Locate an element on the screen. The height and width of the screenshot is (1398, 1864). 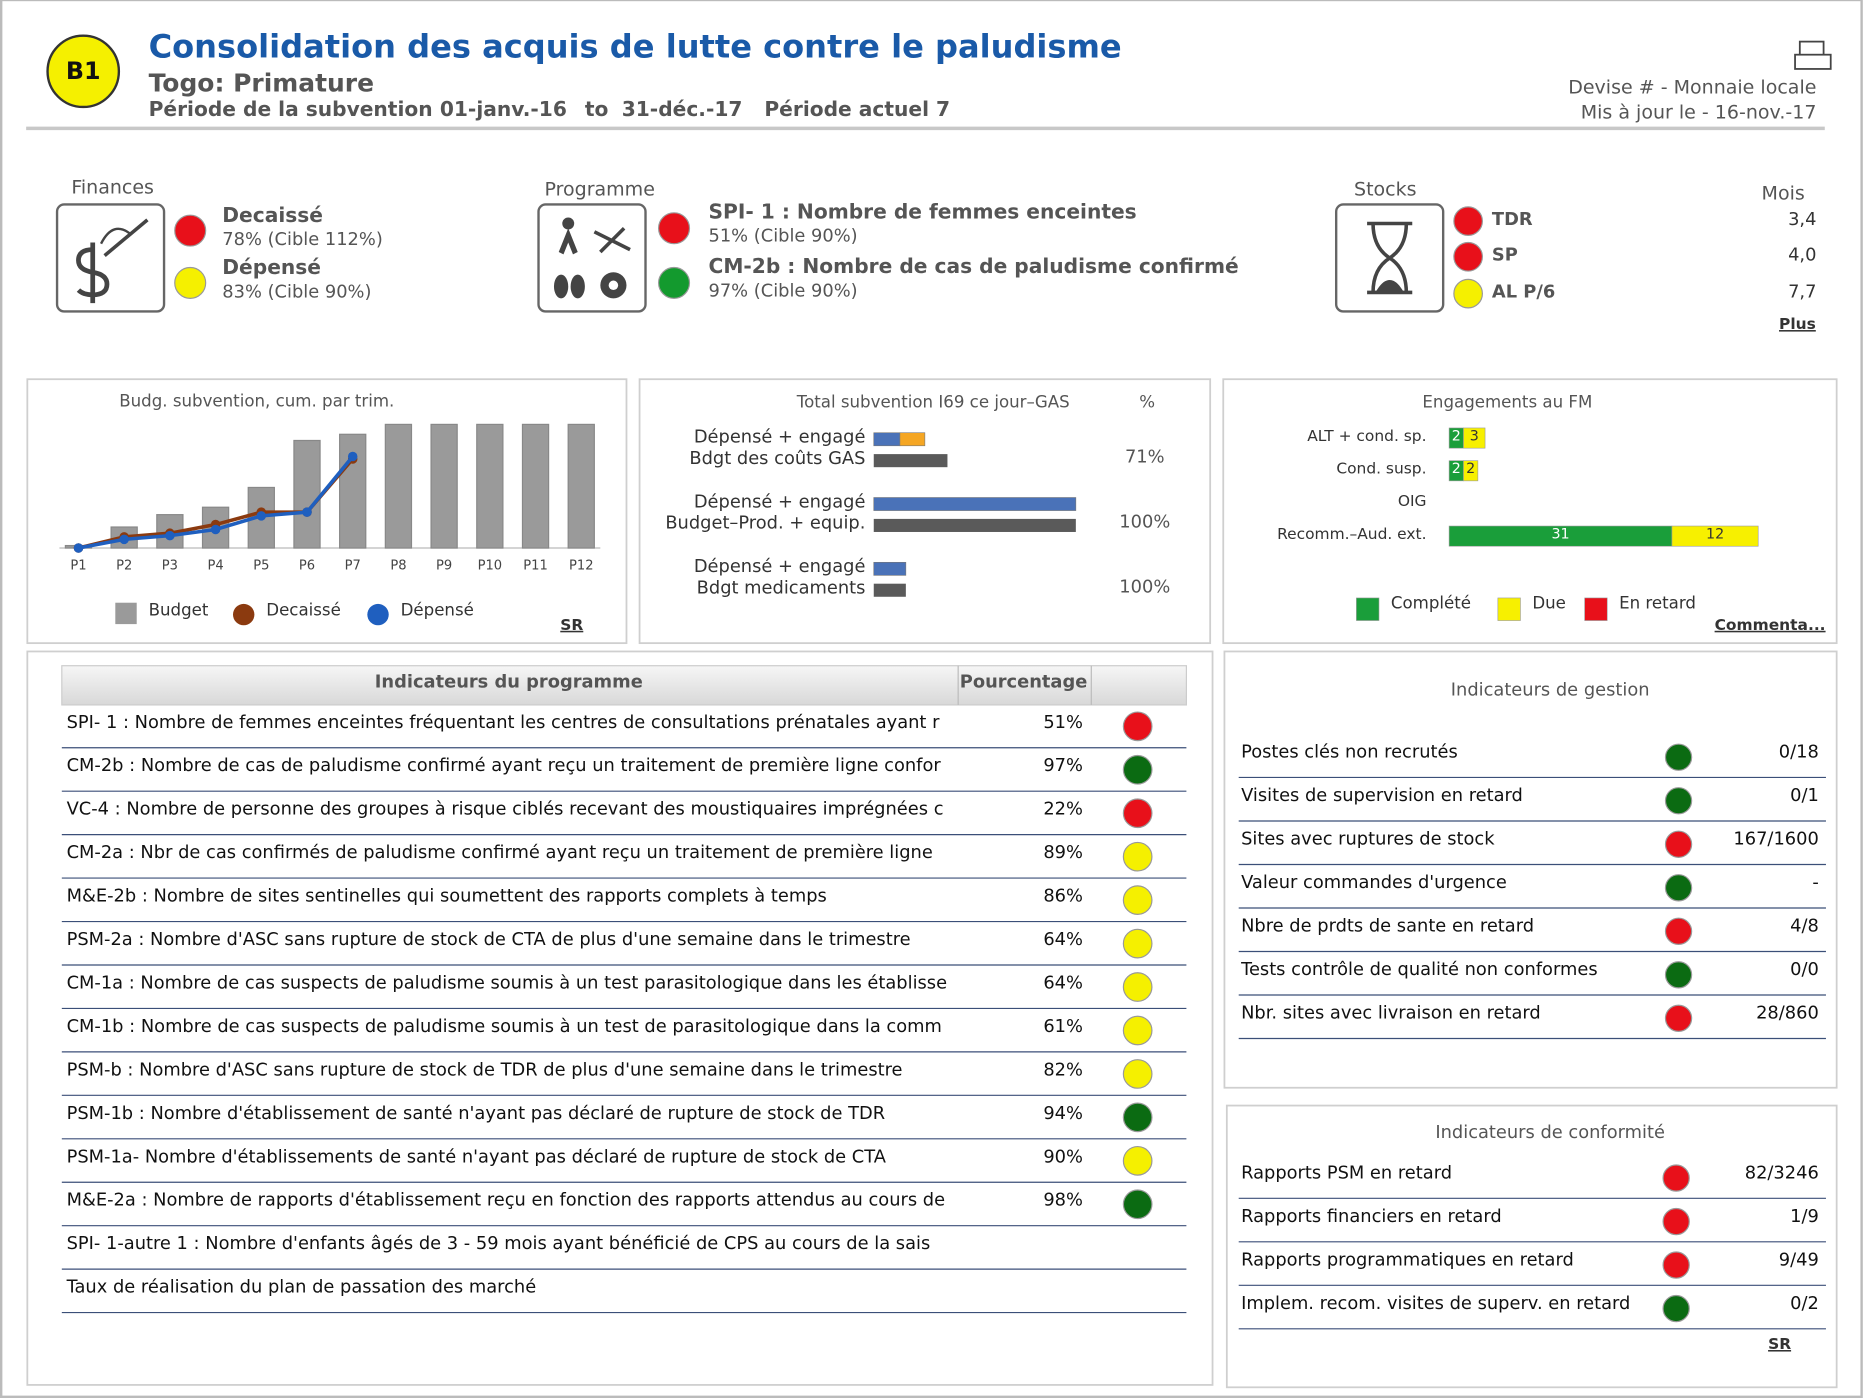
column-header: Indicateurs du programme is located at coordinates (509, 681).